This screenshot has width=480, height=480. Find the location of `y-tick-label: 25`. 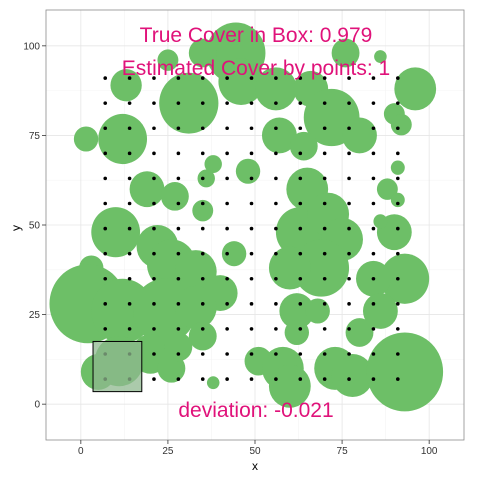

y-tick-label: 25 is located at coordinates (35, 315).